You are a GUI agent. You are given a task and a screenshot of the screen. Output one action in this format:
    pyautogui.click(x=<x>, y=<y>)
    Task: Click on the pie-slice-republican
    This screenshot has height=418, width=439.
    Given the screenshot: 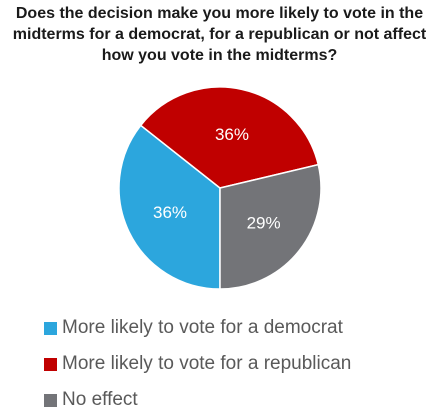 What is the action you would take?
    pyautogui.click(x=229, y=137)
    